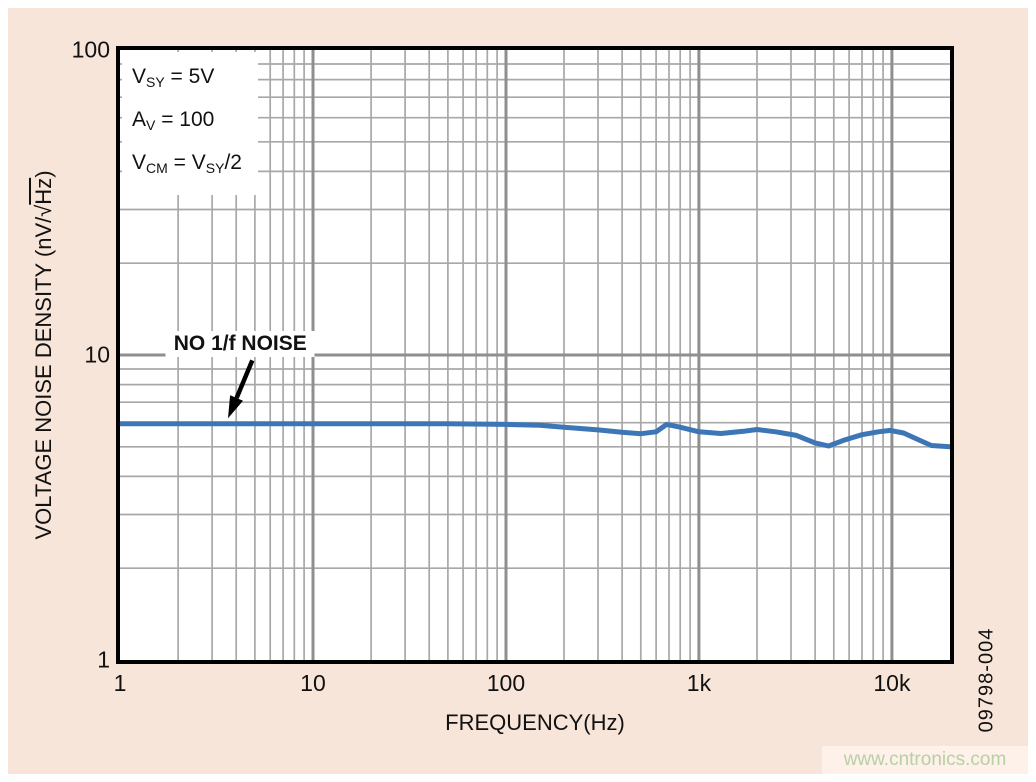 This screenshot has width=1036, height=782. I want to click on y-tick-label: 100, so click(90, 49).